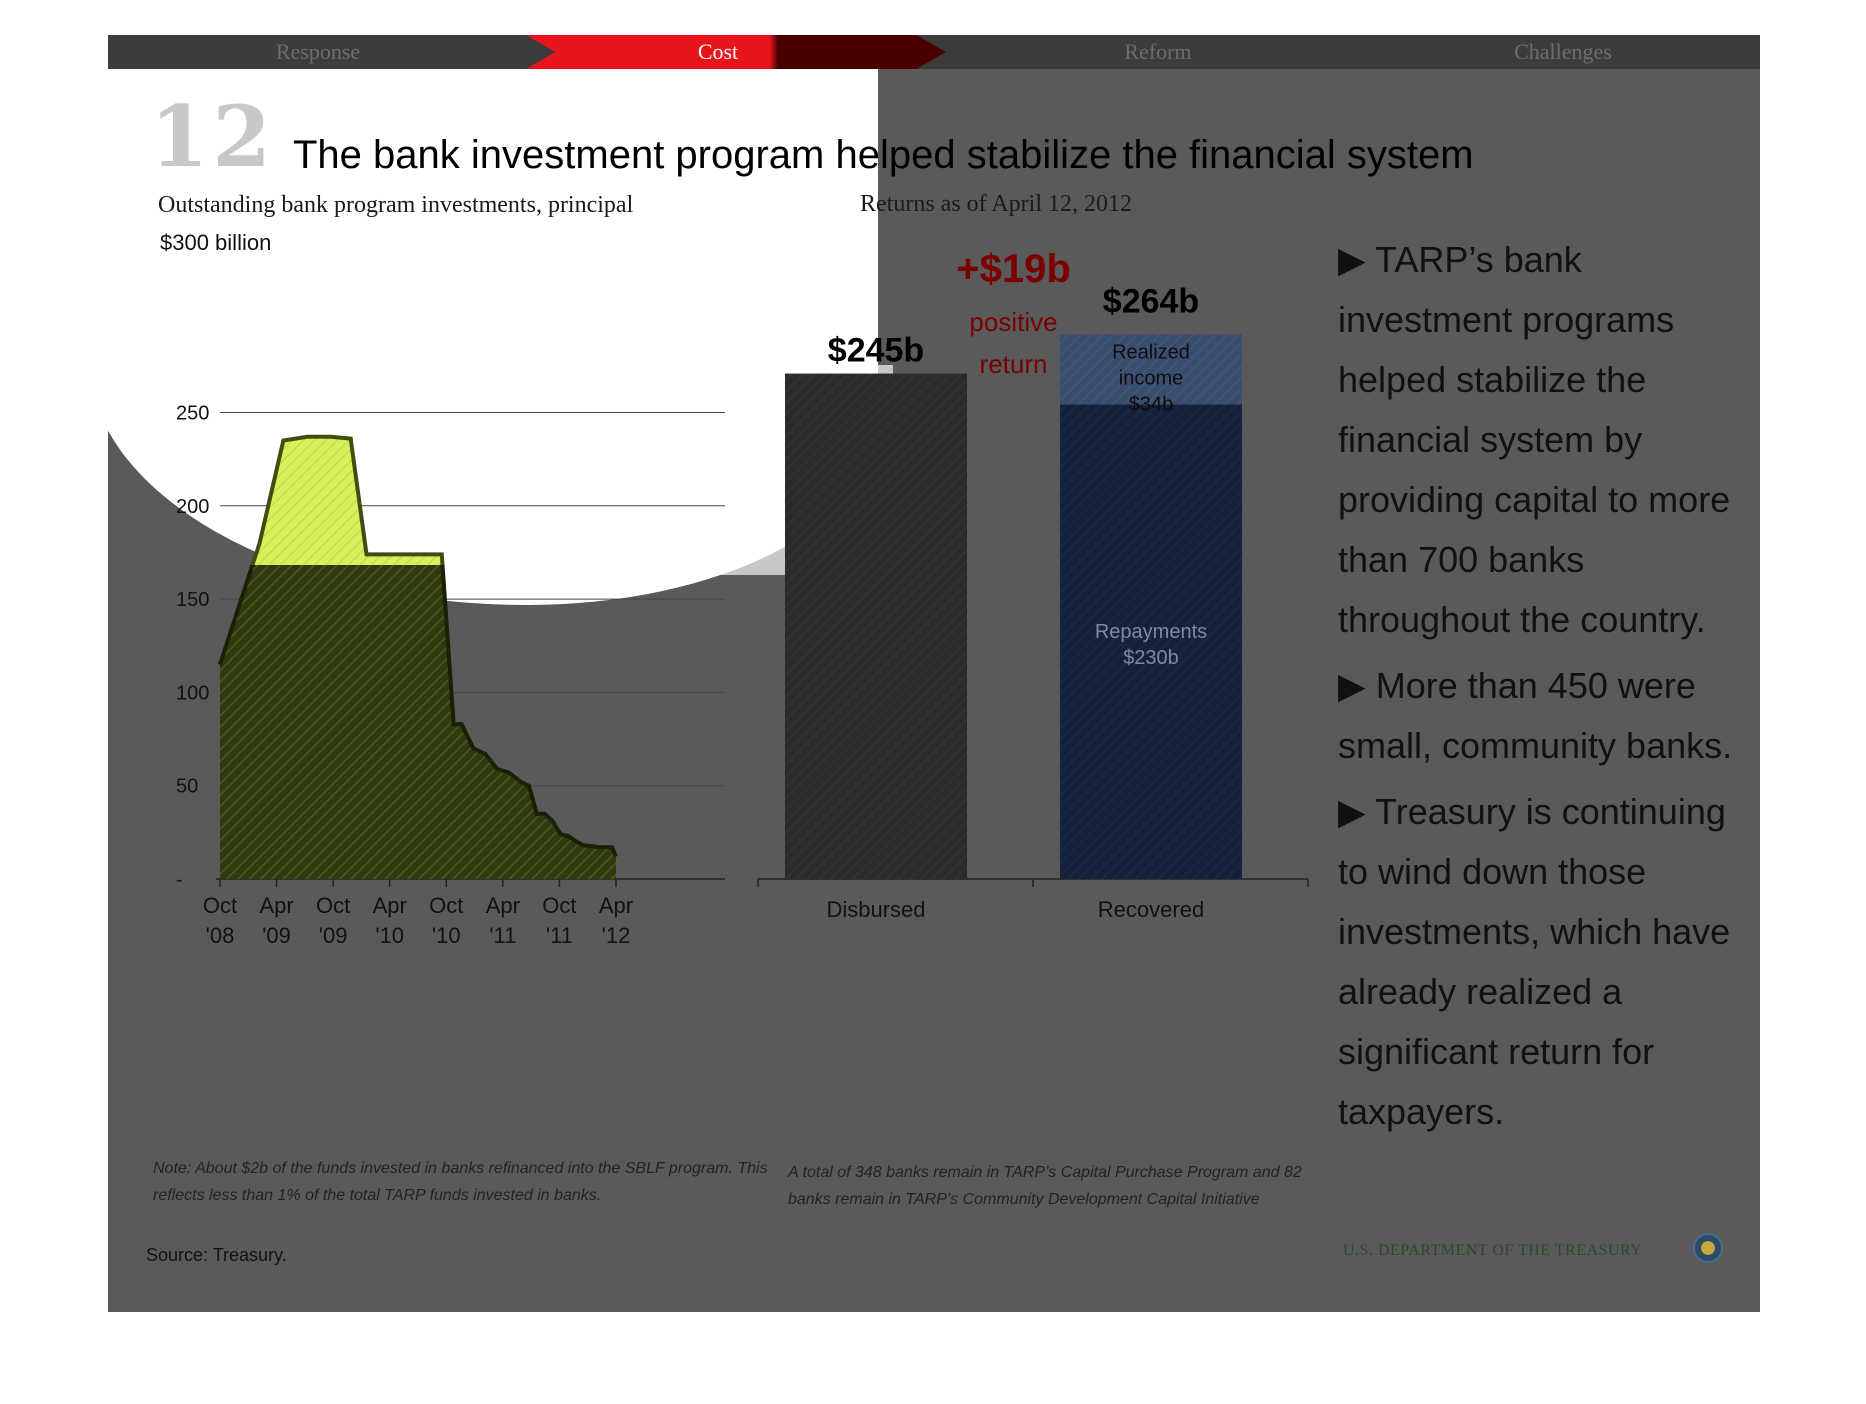  Describe the element at coordinates (1014, 364) in the screenshot. I see `return-caption: return` at that location.